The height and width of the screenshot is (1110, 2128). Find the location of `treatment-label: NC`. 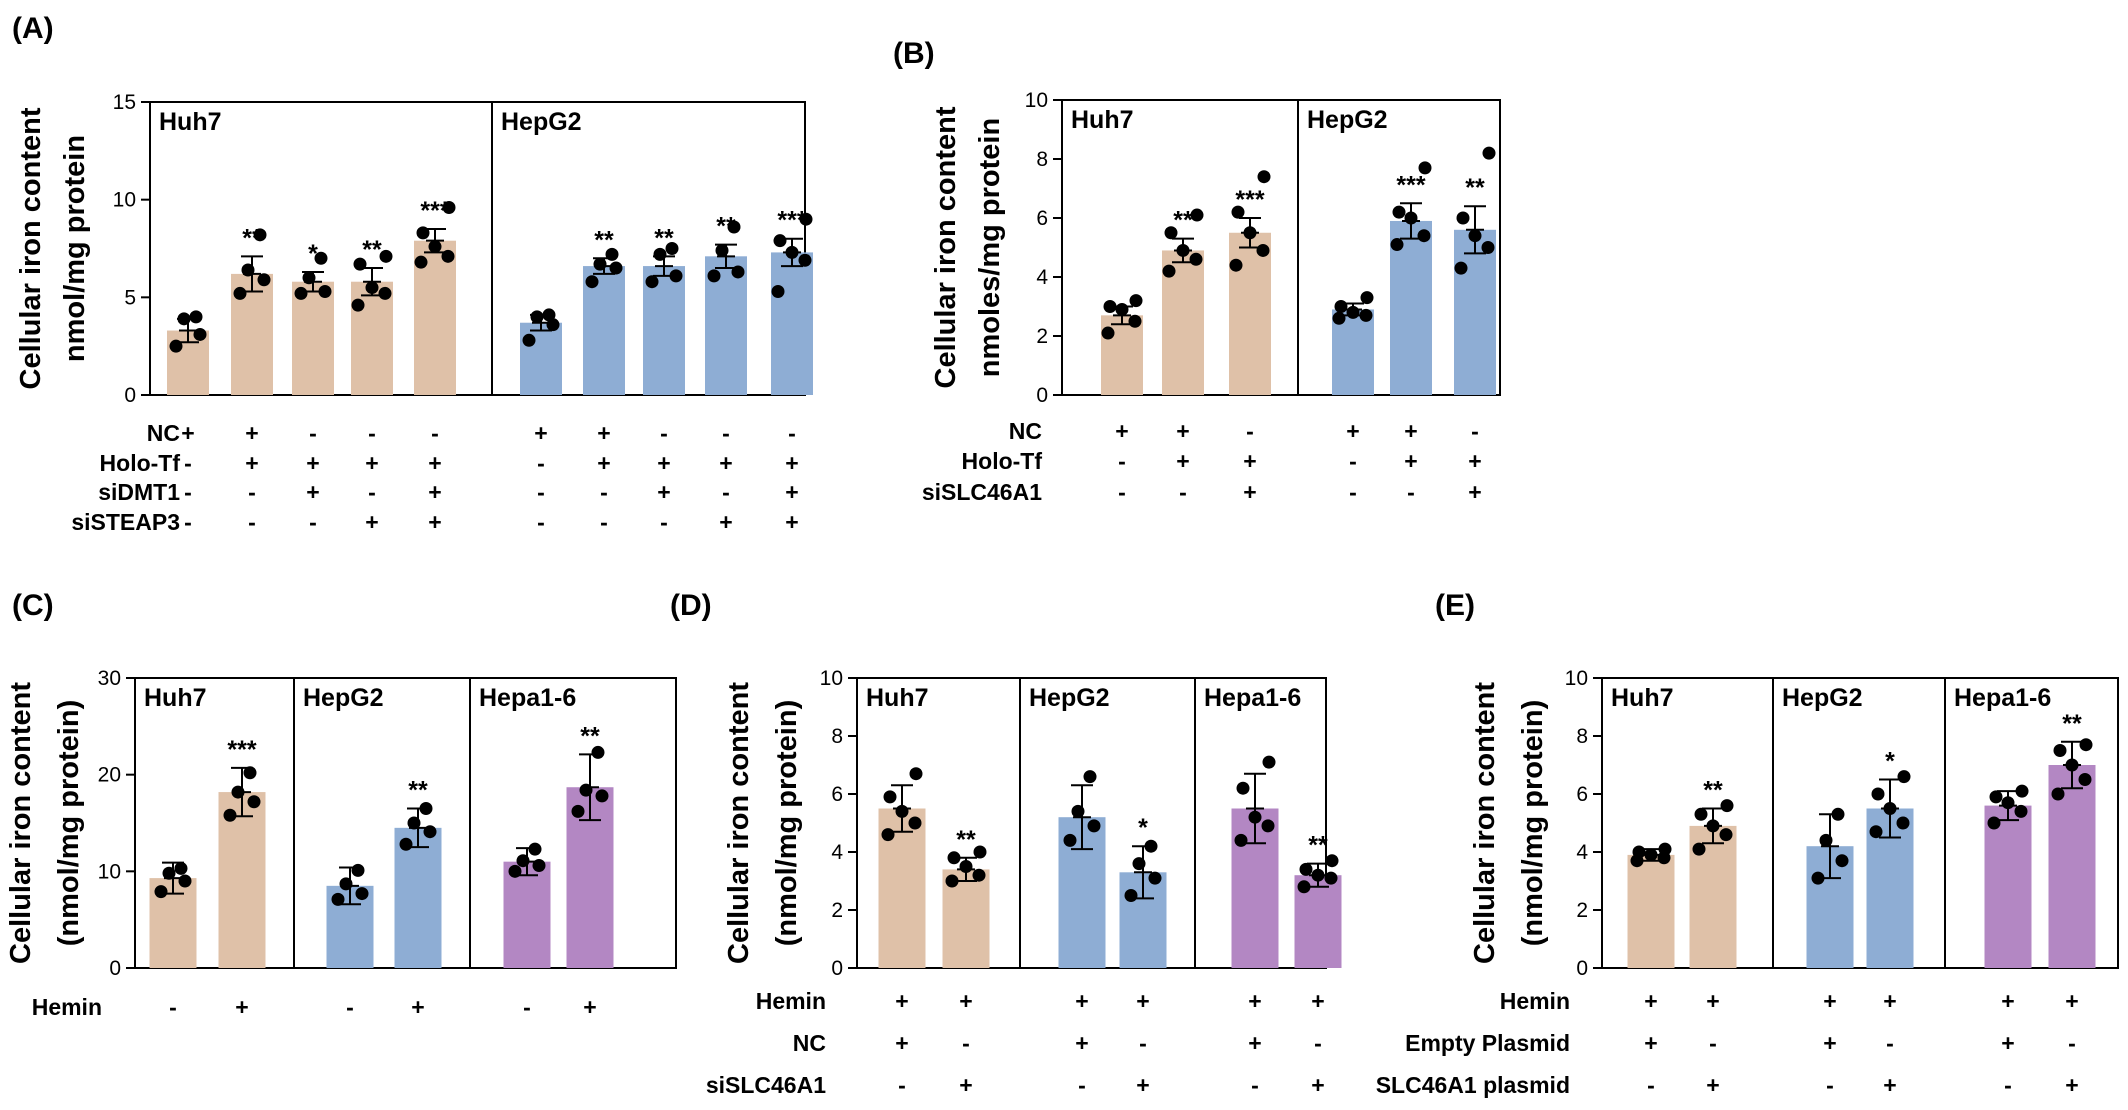

treatment-label: NC is located at coordinates (809, 1043).